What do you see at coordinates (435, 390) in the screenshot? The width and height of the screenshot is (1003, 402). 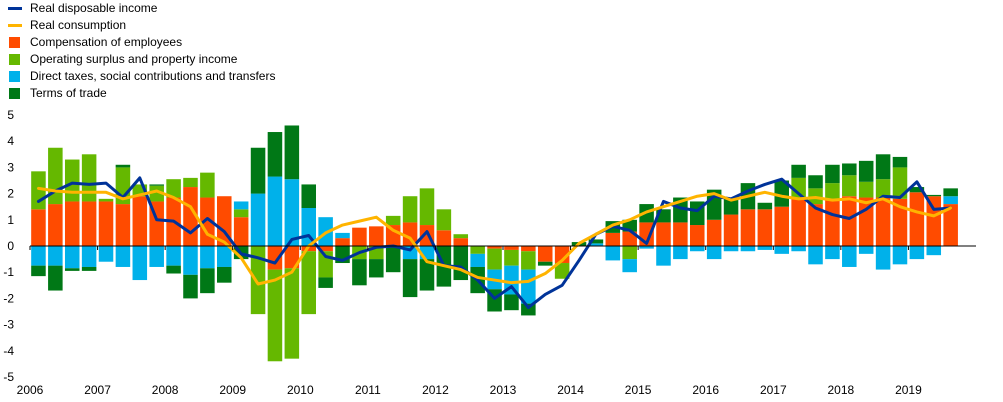 I see `x-tick-label: 2012` at bounding box center [435, 390].